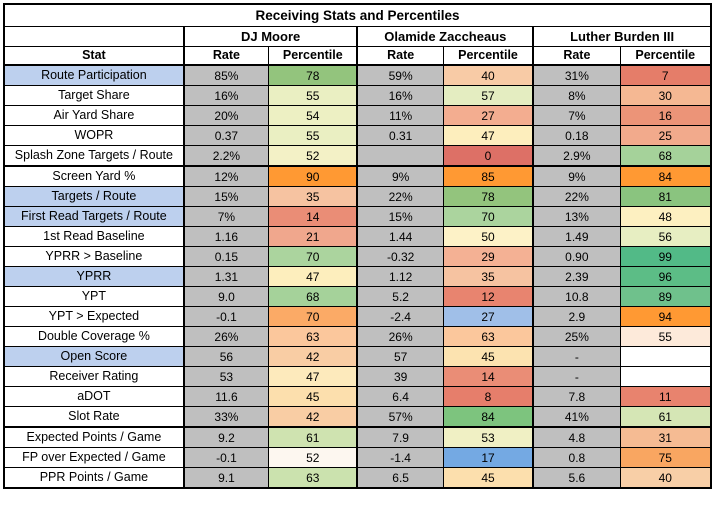 This screenshot has height=522, width=715. What do you see at coordinates (94, 296) in the screenshot?
I see `stat-label: YPT` at bounding box center [94, 296].